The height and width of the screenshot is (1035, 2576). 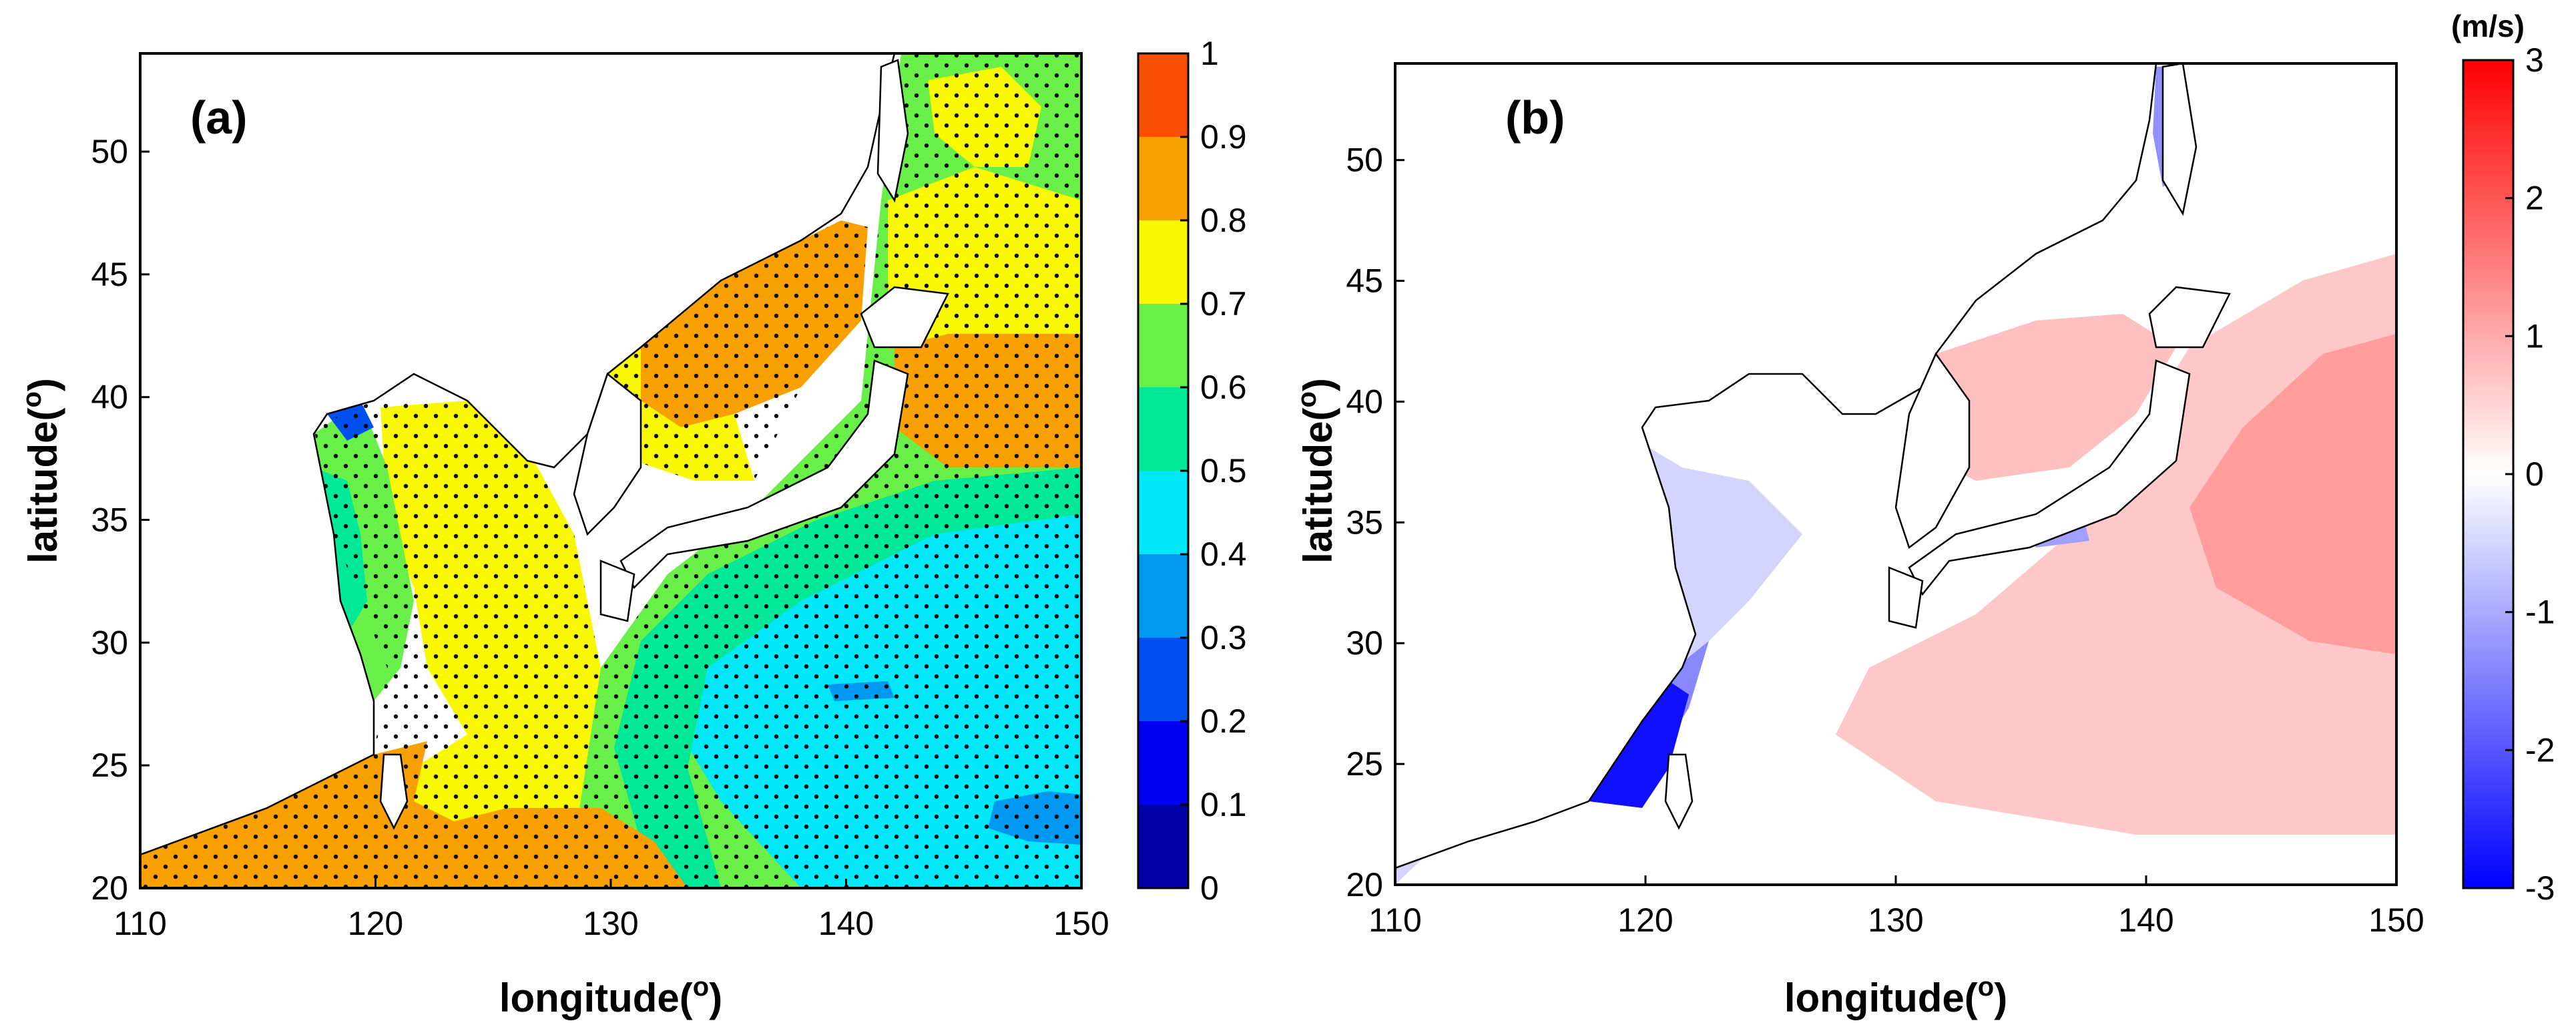 I want to click on land-sakhalin-a, so click(x=892, y=131).